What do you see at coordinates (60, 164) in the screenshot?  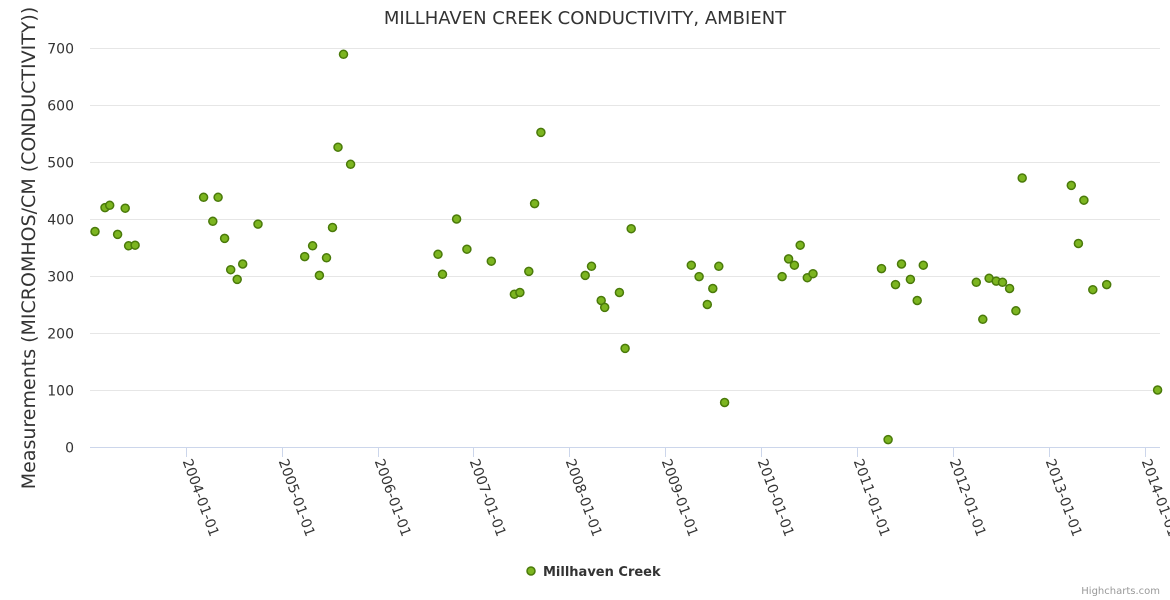 I see `y-tick-label: 500` at bounding box center [60, 164].